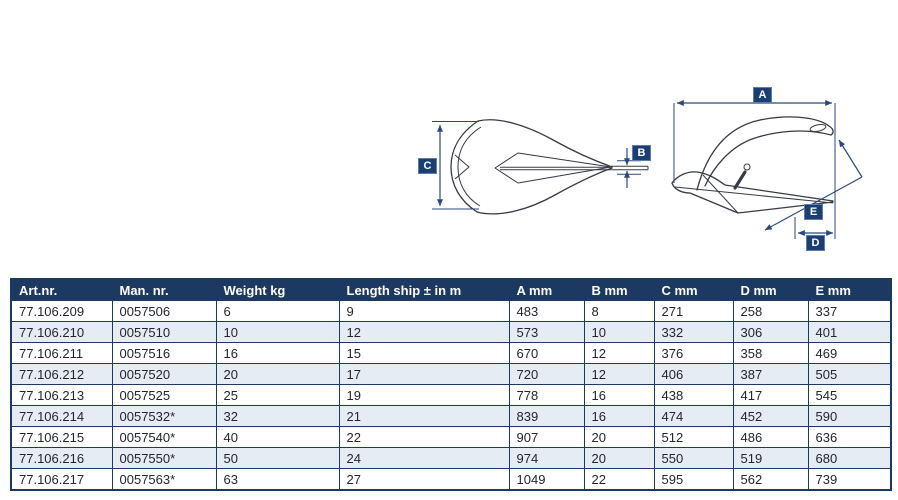  Describe the element at coordinates (61, 416) in the screenshot. I see `table-cell: 77.106.214` at that location.